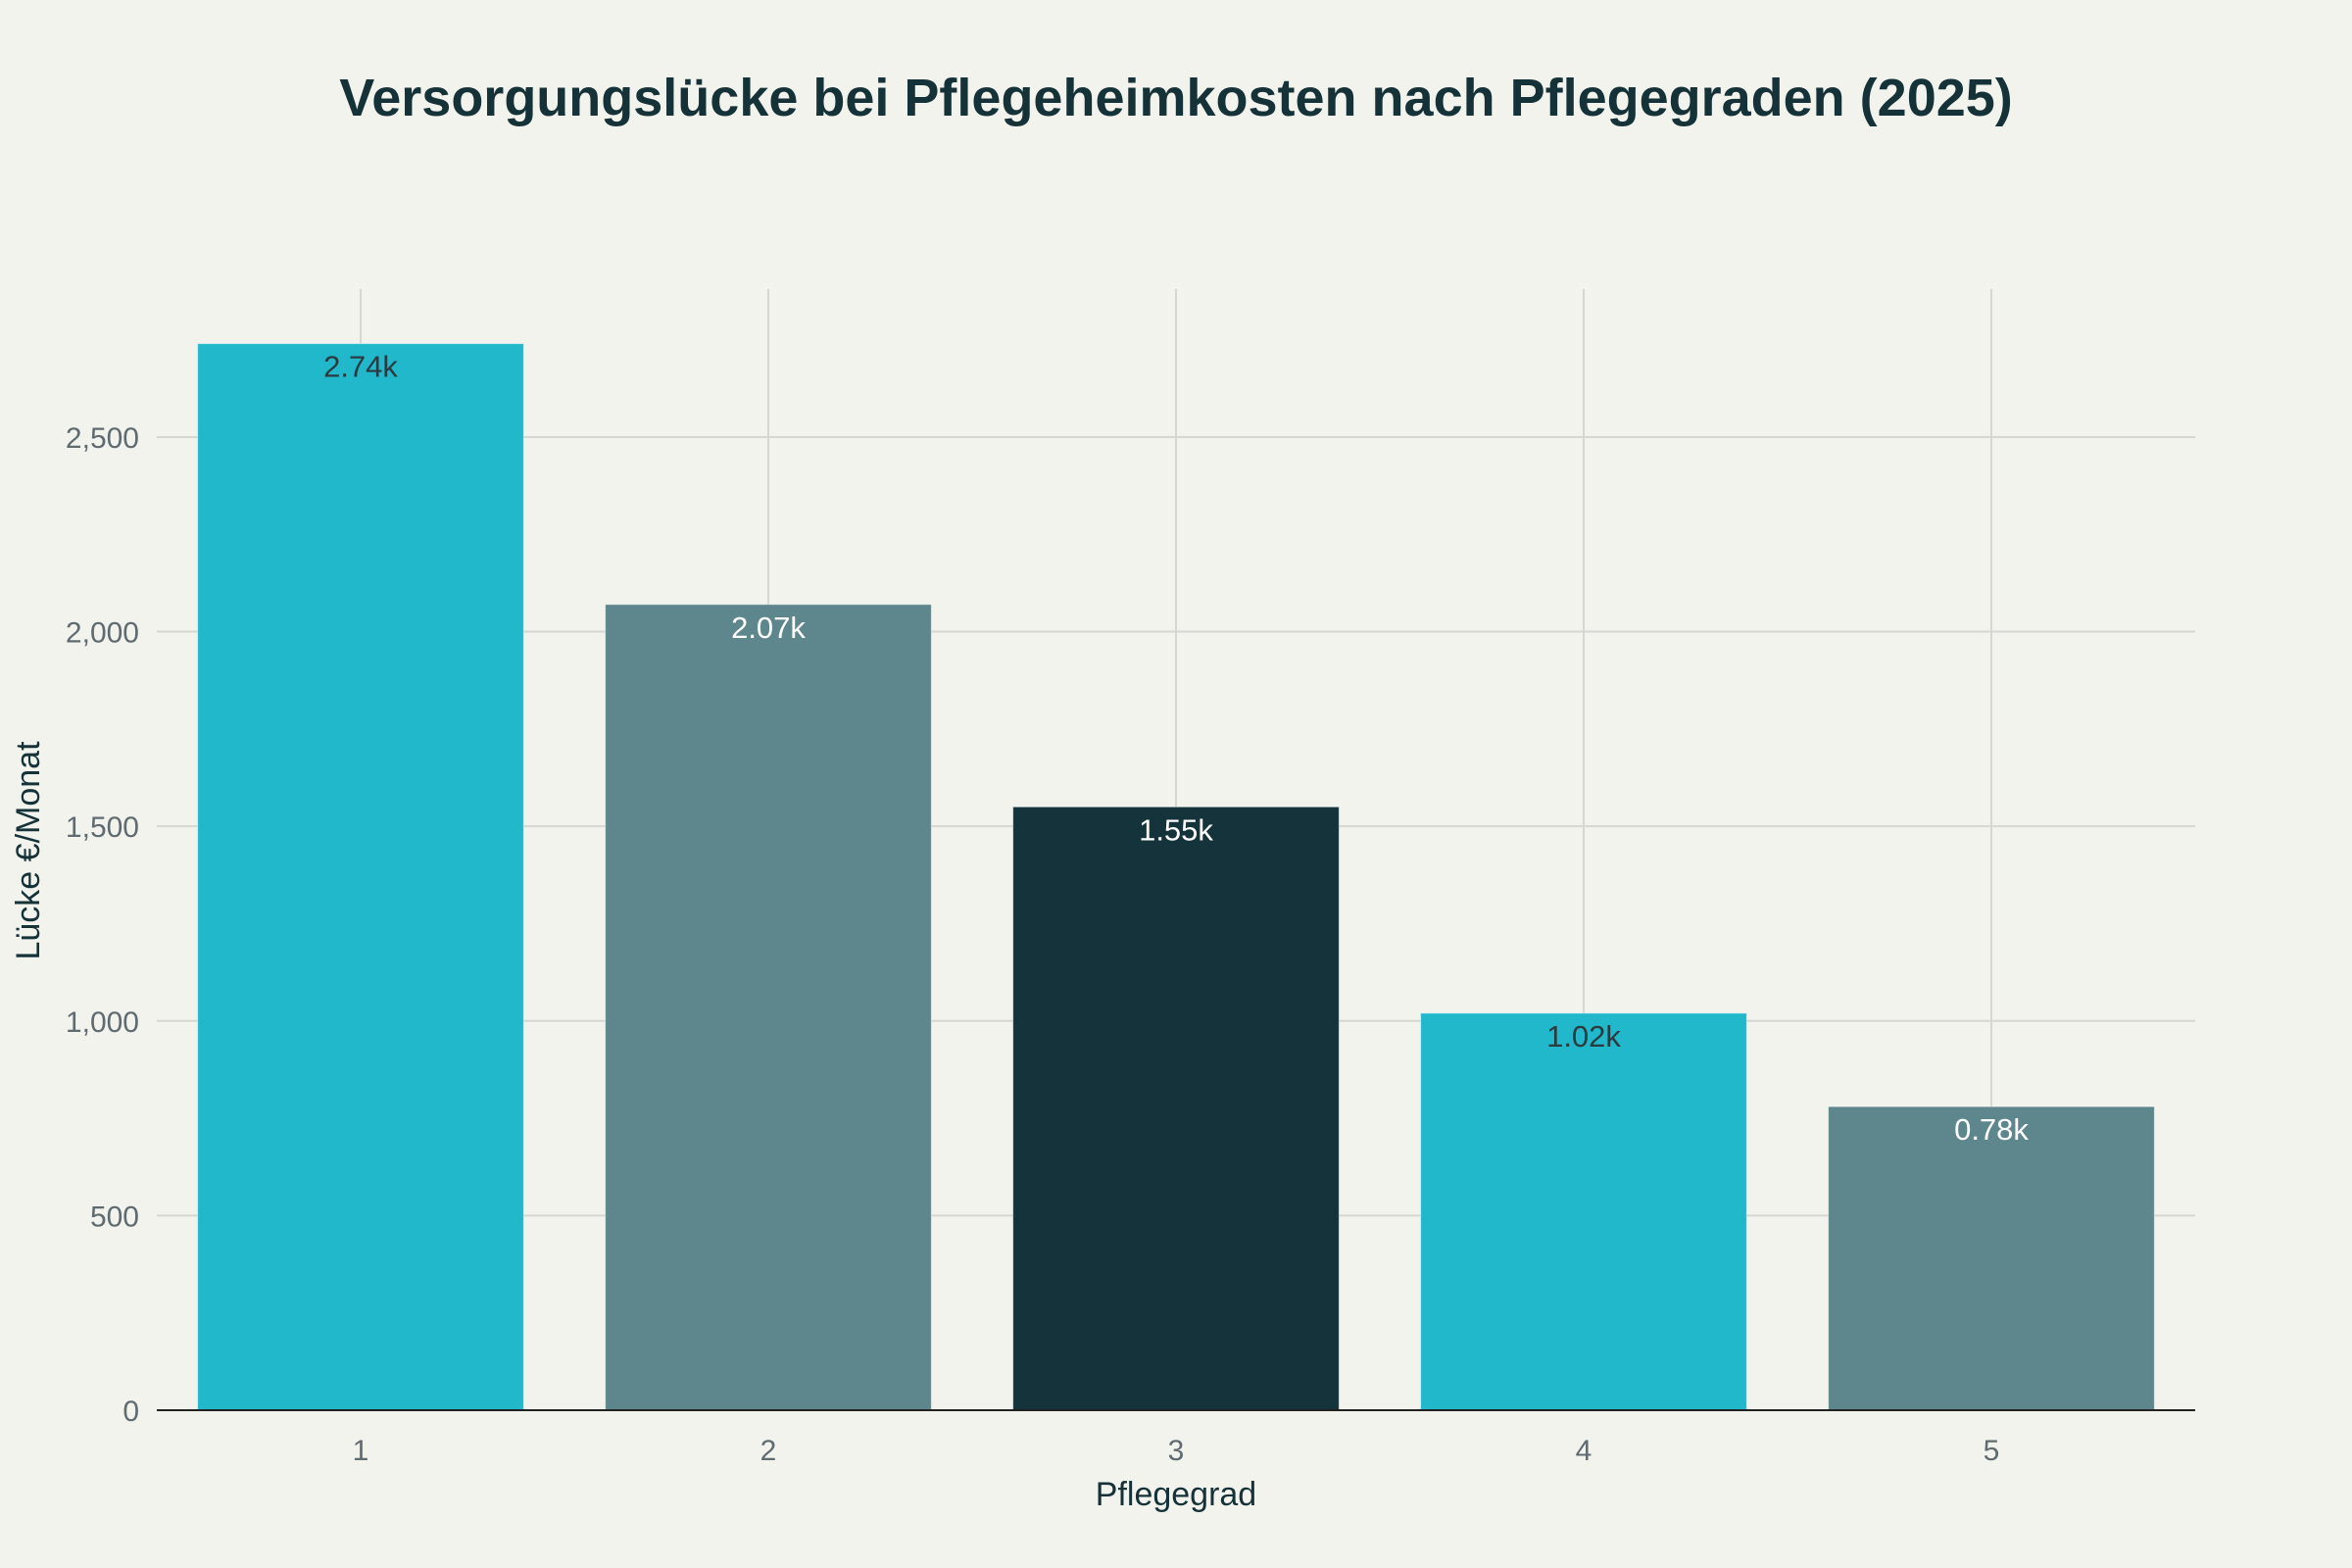 The image size is (2352, 1568). Describe the element at coordinates (114, 1216) in the screenshot. I see `y-tick-label: 500` at that location.